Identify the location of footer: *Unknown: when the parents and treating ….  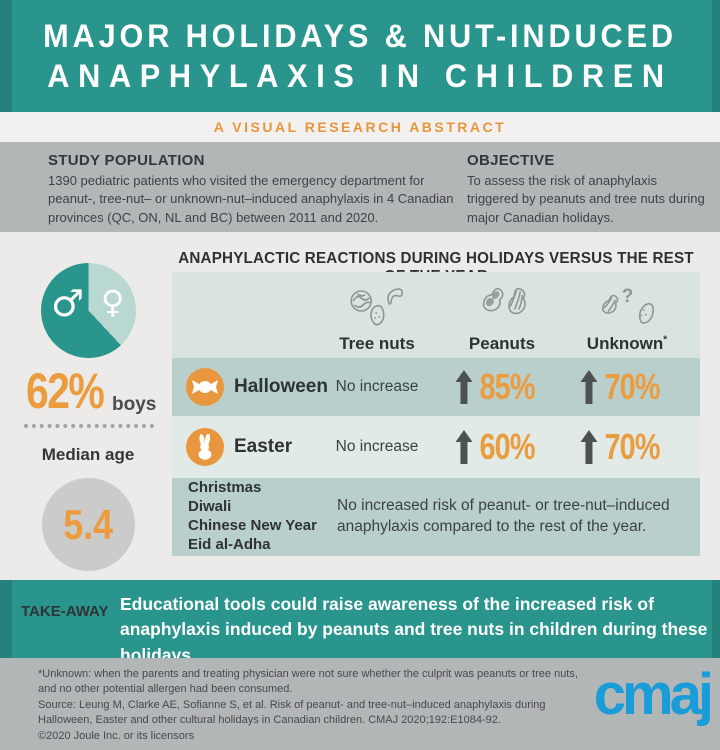
(360, 704).